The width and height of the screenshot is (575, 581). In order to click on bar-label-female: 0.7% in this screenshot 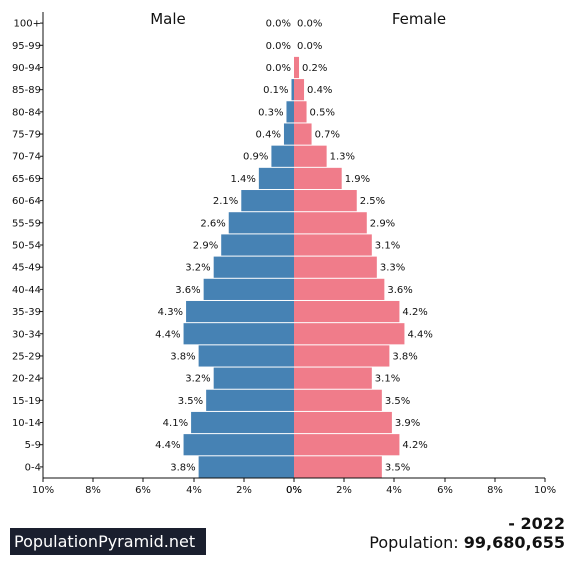, I will do `click(327, 135)`.